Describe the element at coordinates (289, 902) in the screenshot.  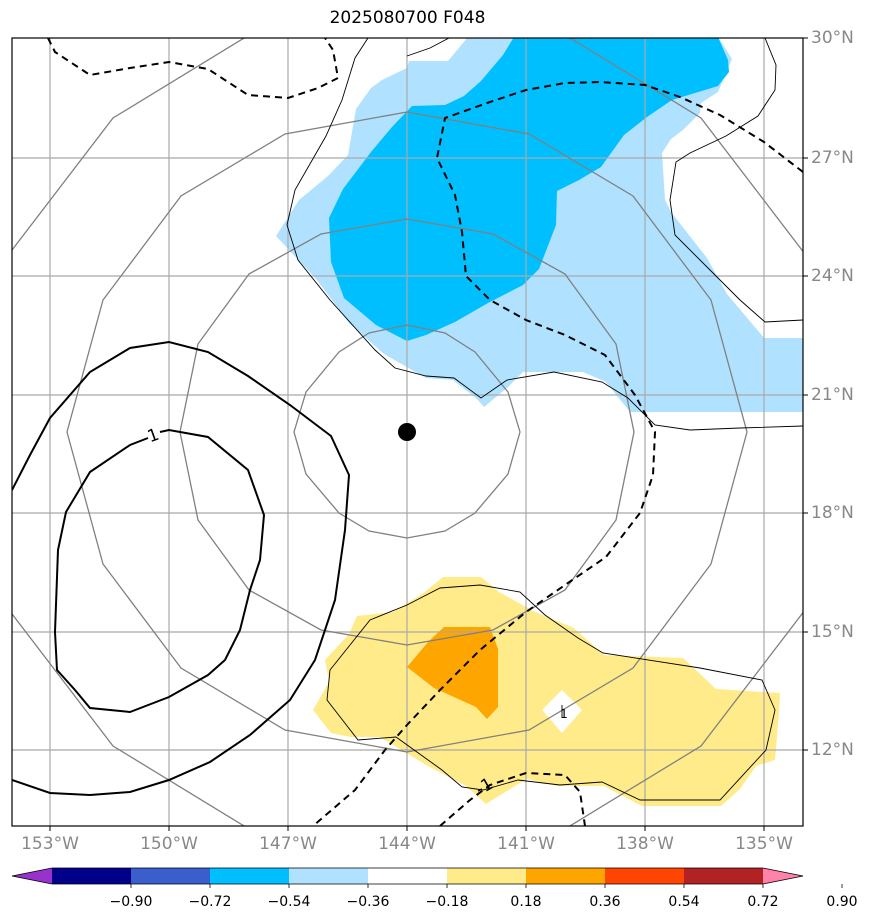
I see `colorbar-tick-label: −0.54` at that location.